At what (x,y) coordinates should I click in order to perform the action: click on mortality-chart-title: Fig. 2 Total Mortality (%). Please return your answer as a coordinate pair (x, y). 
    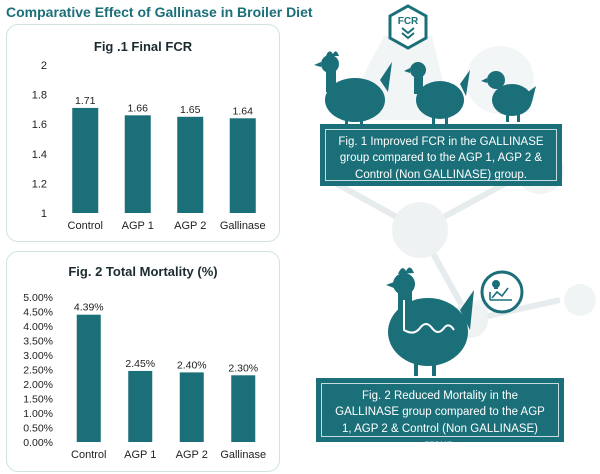
    Looking at the image, I should click on (142, 271).